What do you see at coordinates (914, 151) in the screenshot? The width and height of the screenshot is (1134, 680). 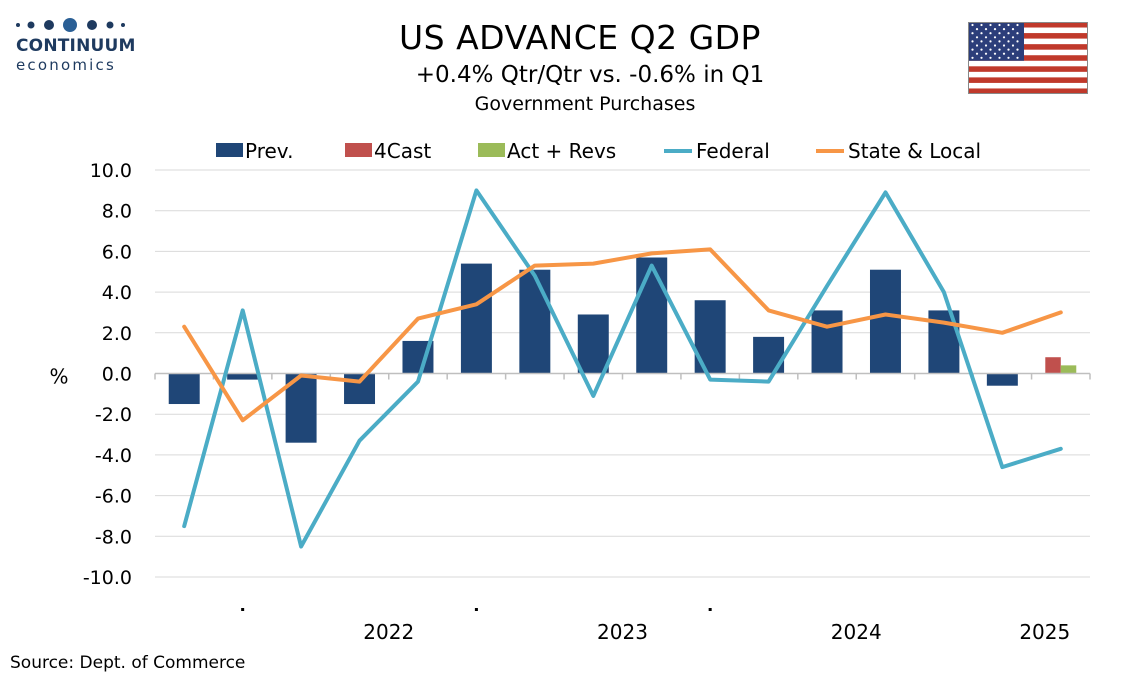 I see `legend-label: State & Local` at bounding box center [914, 151].